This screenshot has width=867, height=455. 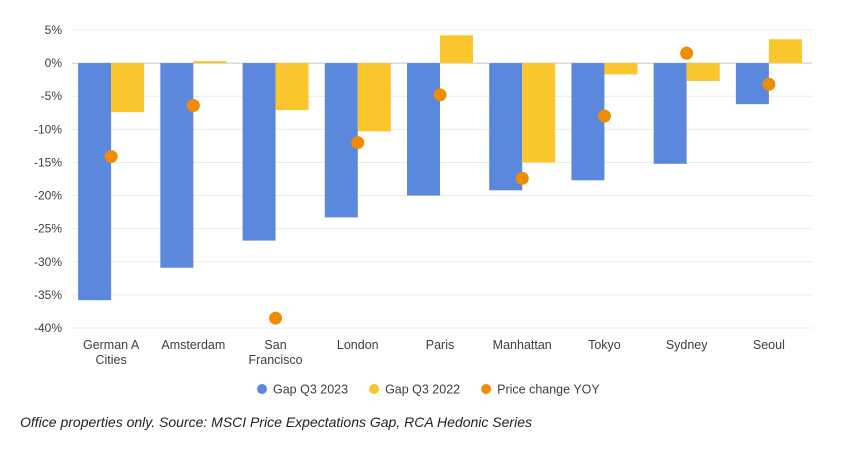 What do you see at coordinates (522, 345) in the screenshot?
I see `x-category-label: Manhattan` at bounding box center [522, 345].